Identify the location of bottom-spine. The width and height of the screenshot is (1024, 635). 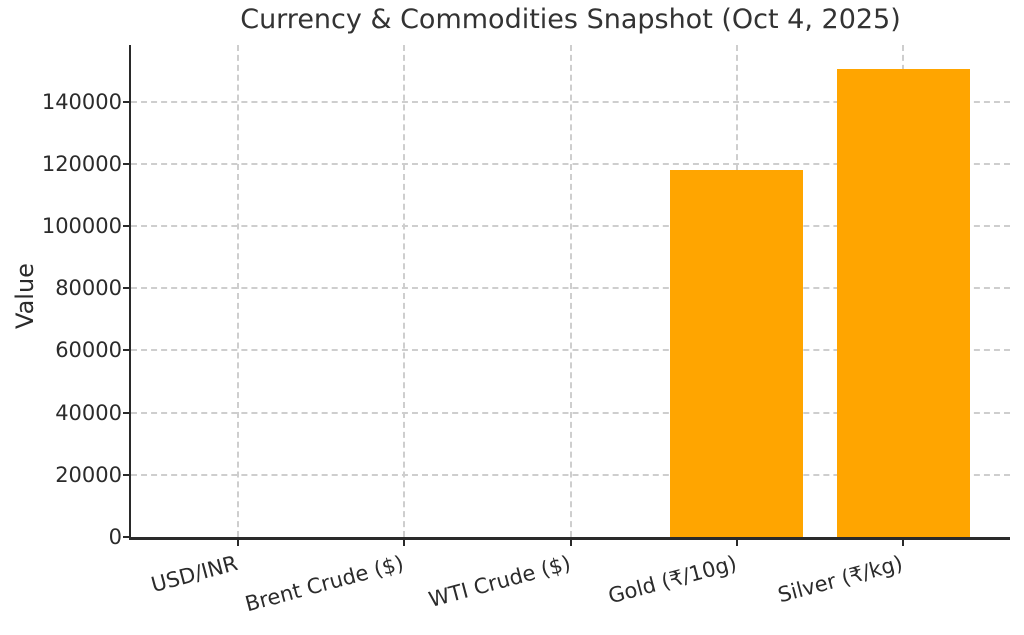
(569, 538).